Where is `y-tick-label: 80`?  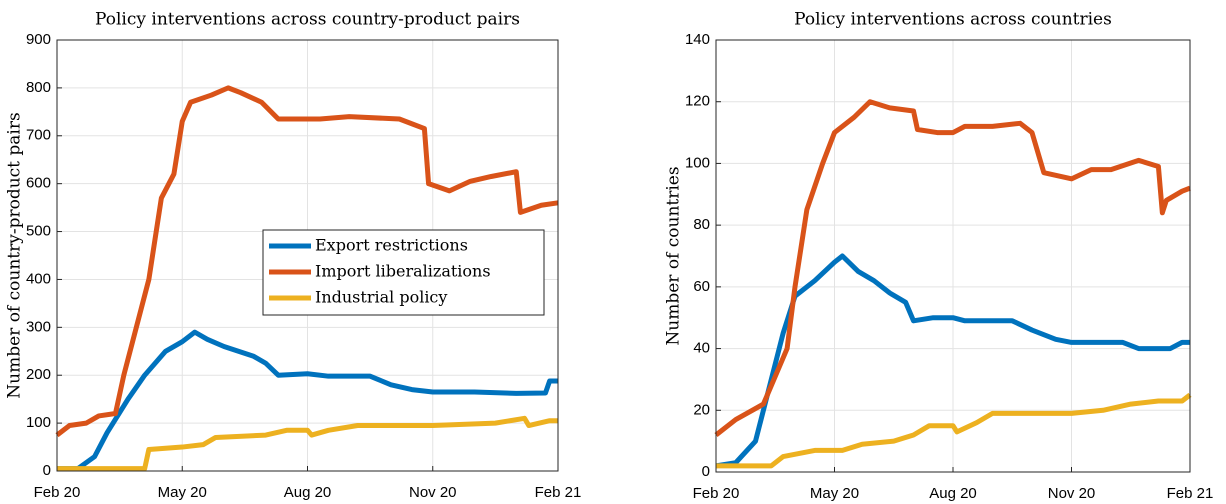
y-tick-label: 80 is located at coordinates (701, 224).